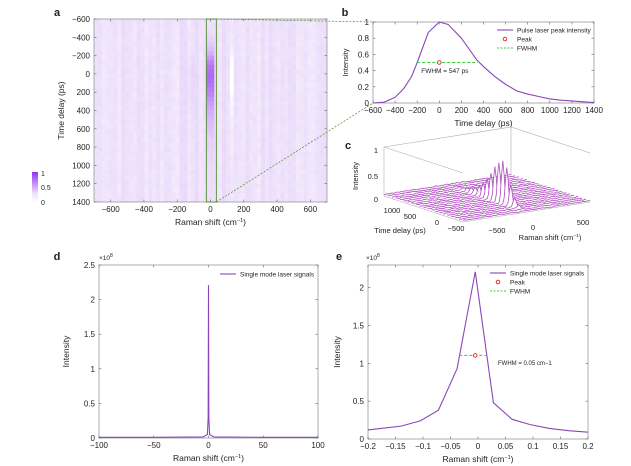 The width and height of the screenshot is (631, 466). What do you see at coordinates (523, 210) in the screenshot?
I see `waterfall-fill` at bounding box center [523, 210].